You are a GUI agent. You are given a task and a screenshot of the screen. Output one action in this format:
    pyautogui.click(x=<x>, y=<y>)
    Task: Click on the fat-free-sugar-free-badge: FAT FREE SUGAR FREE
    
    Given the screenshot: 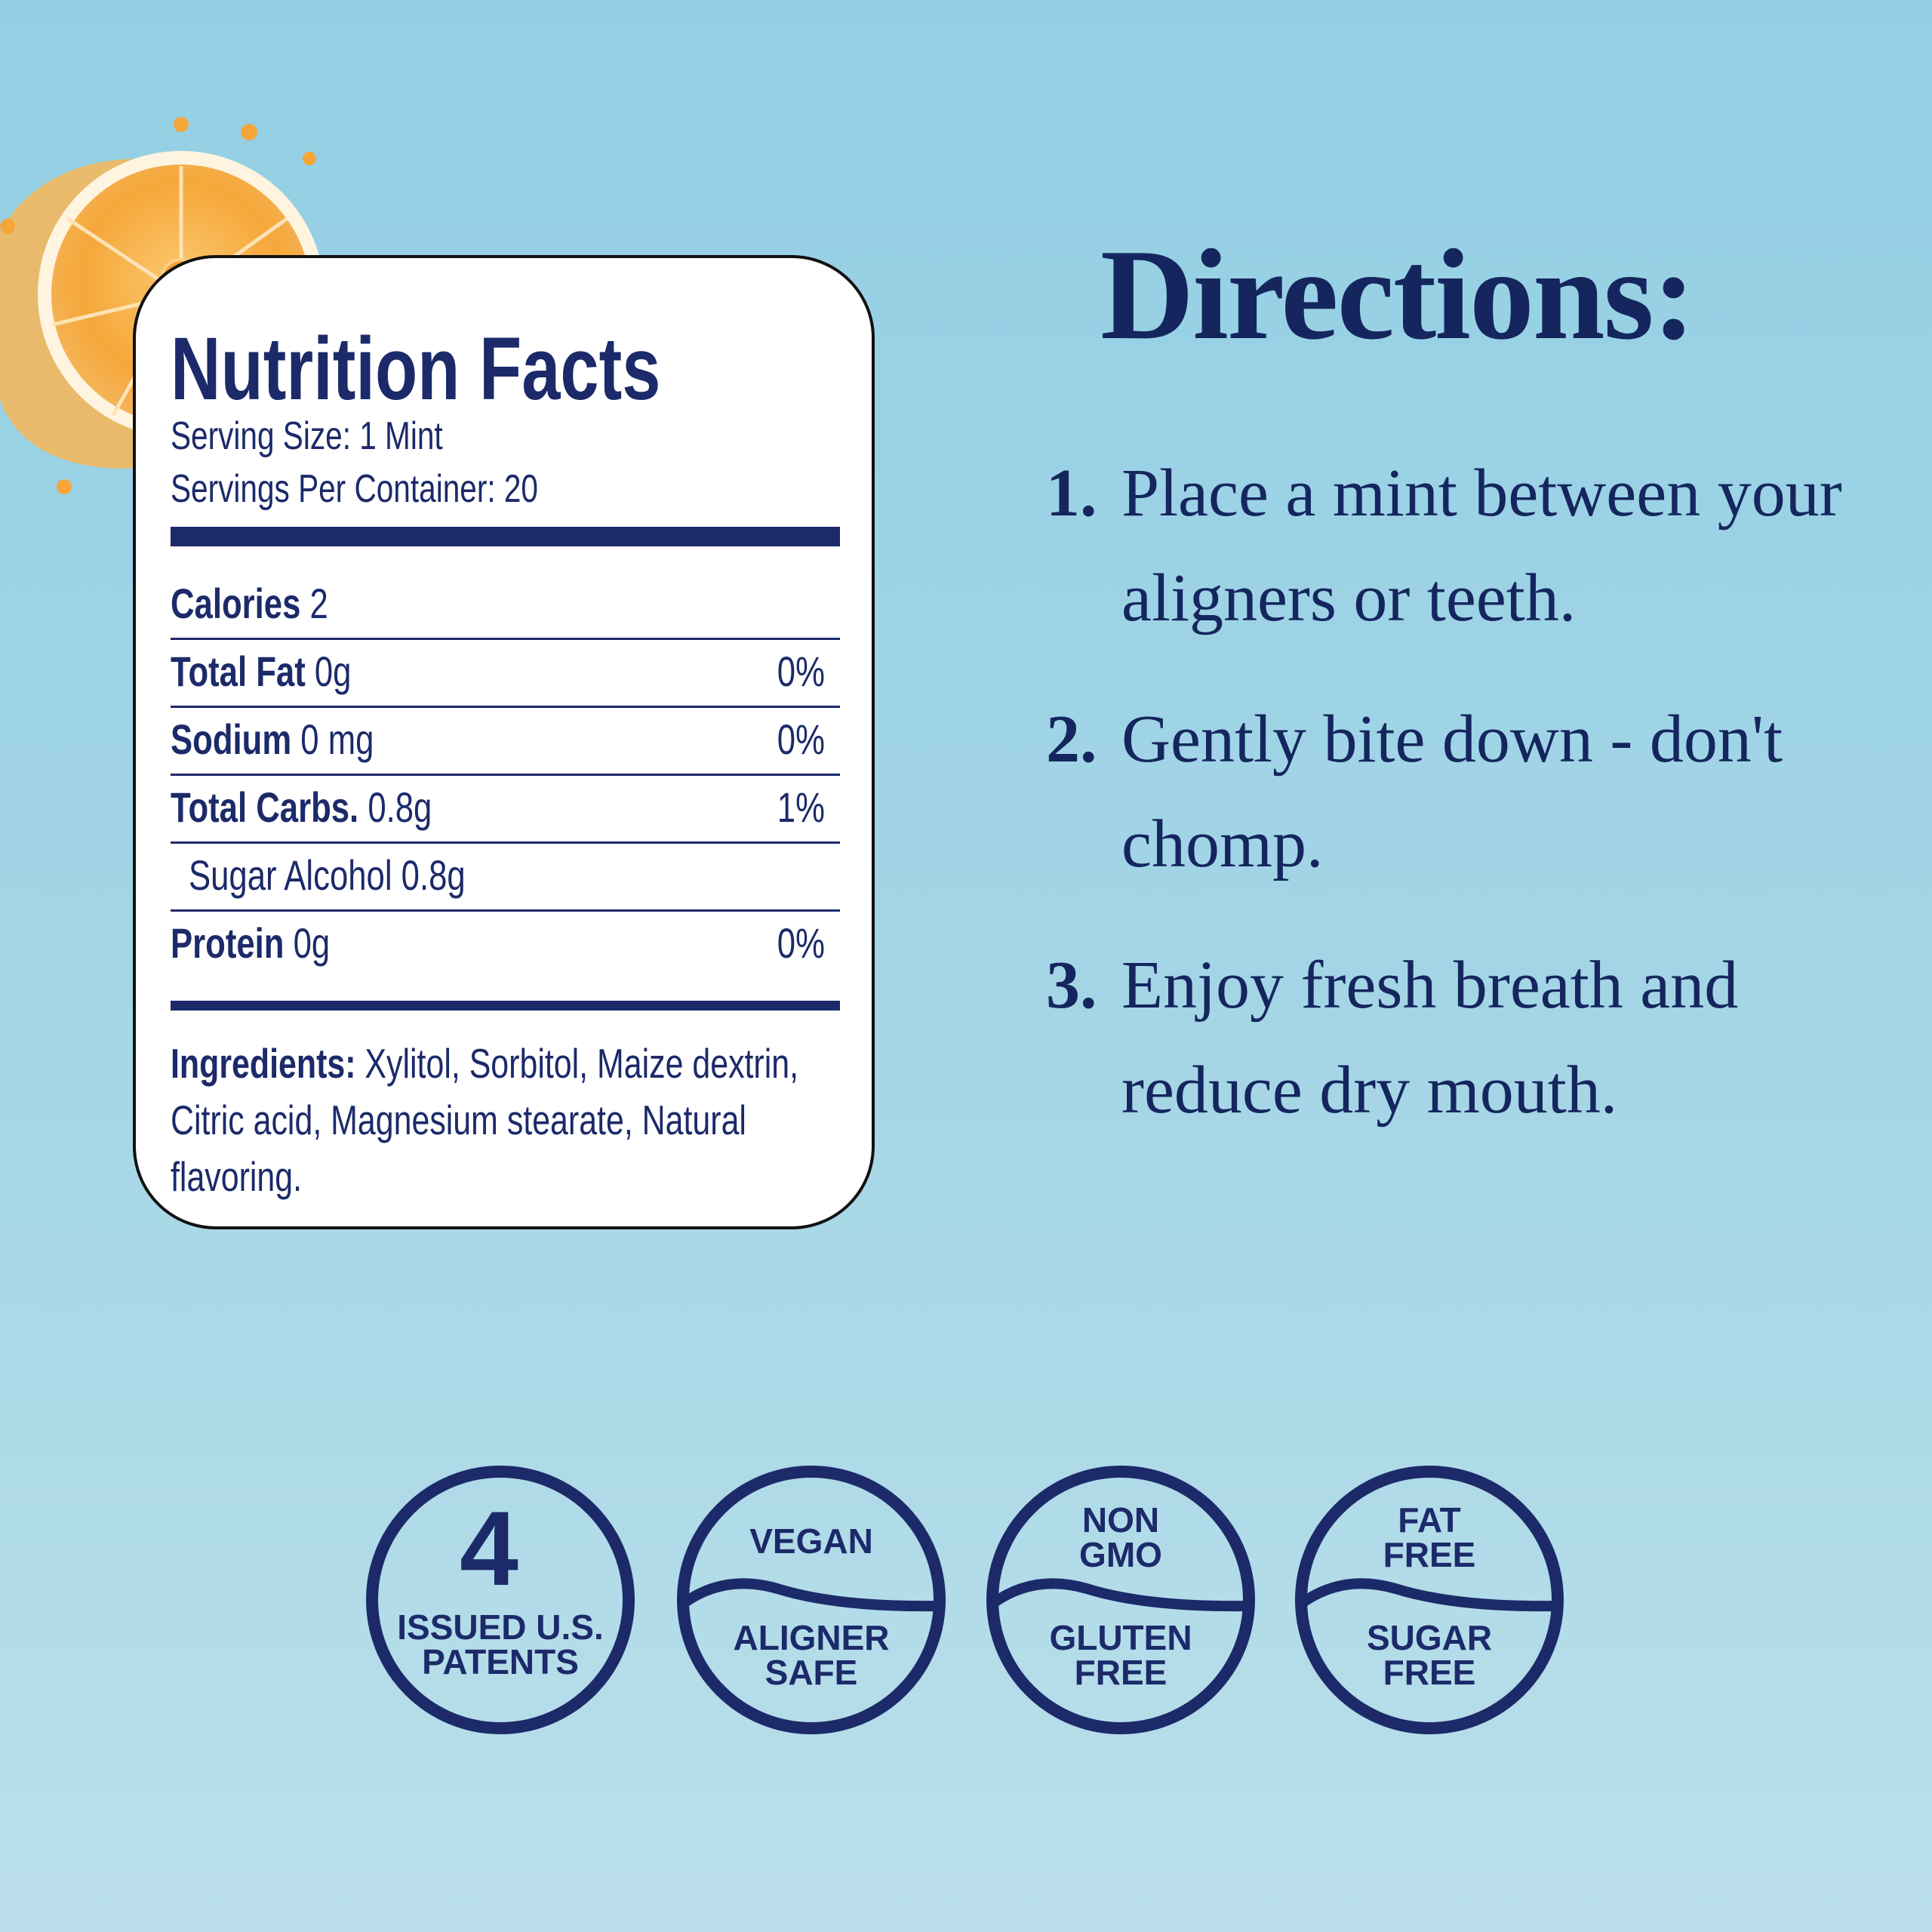 What is the action you would take?
    pyautogui.click(x=1429, y=1600)
    